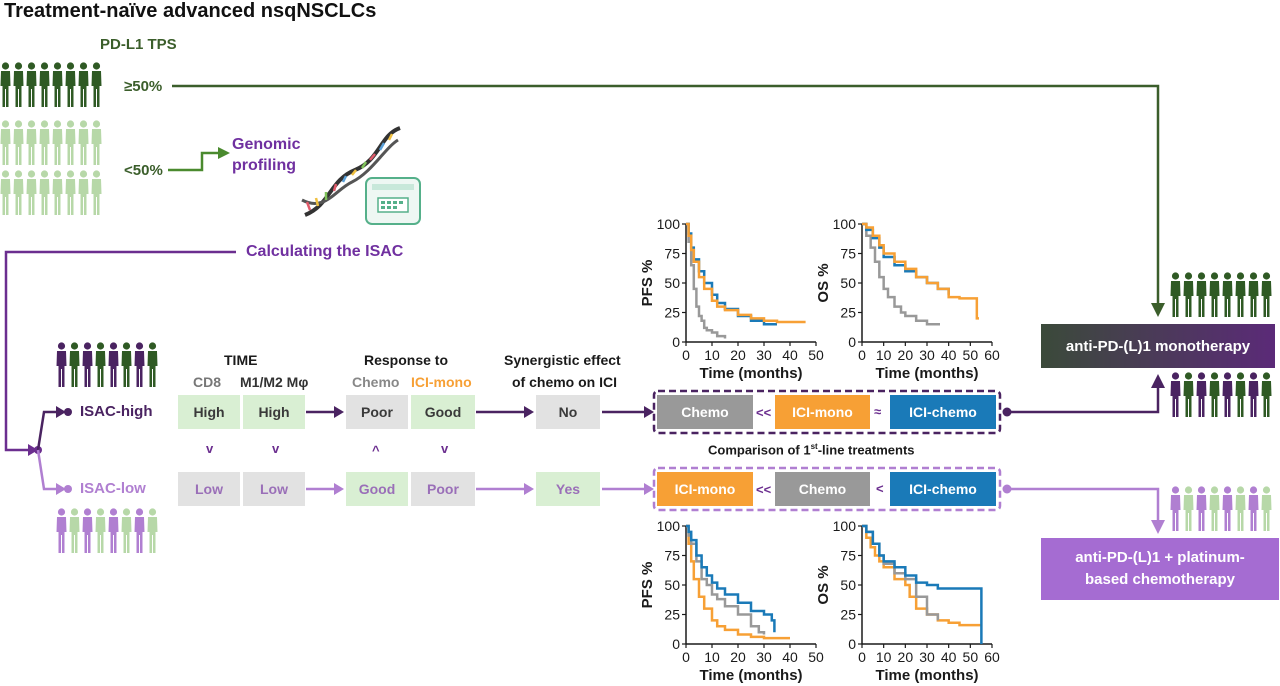 The width and height of the screenshot is (1280, 686). What do you see at coordinates (1158, 346) in the screenshot?
I see `outcome-monotherapy: anti-PD-(L)1 monotherapy` at bounding box center [1158, 346].